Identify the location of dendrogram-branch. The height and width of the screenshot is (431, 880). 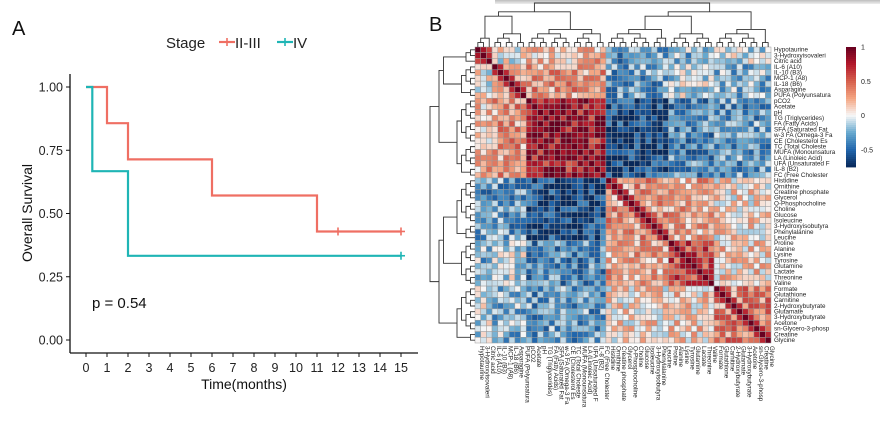
(549, 36).